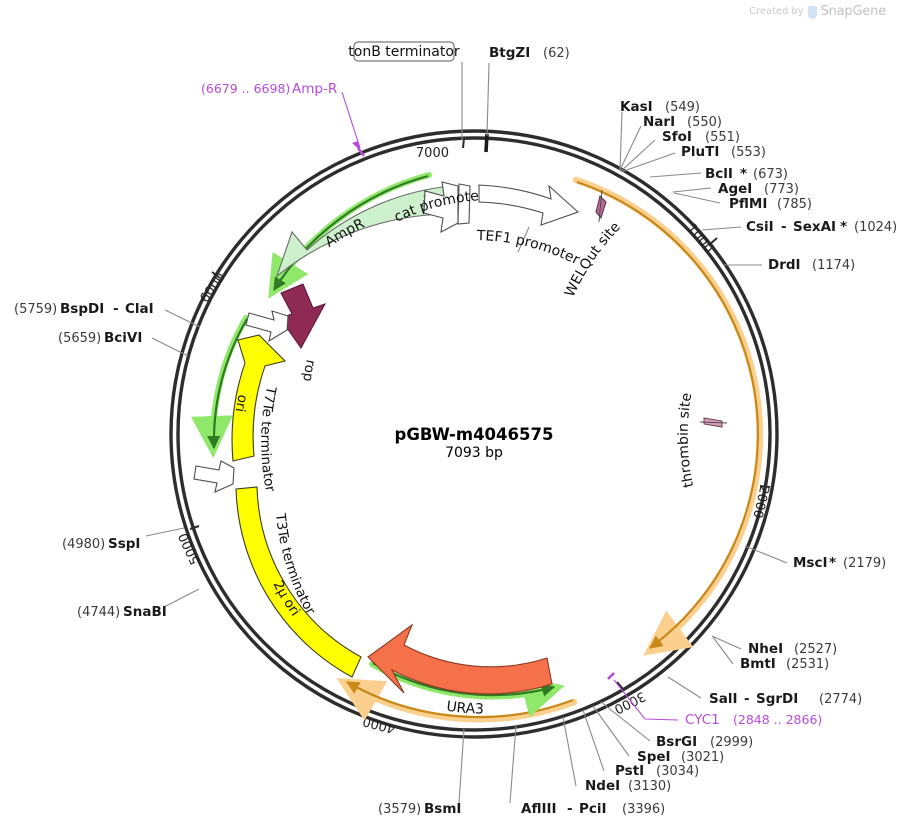 This screenshot has height=828, width=900. What do you see at coordinates (702, 440) in the screenshot?
I see `feature-thrombin-site: thrombin site` at bounding box center [702, 440].